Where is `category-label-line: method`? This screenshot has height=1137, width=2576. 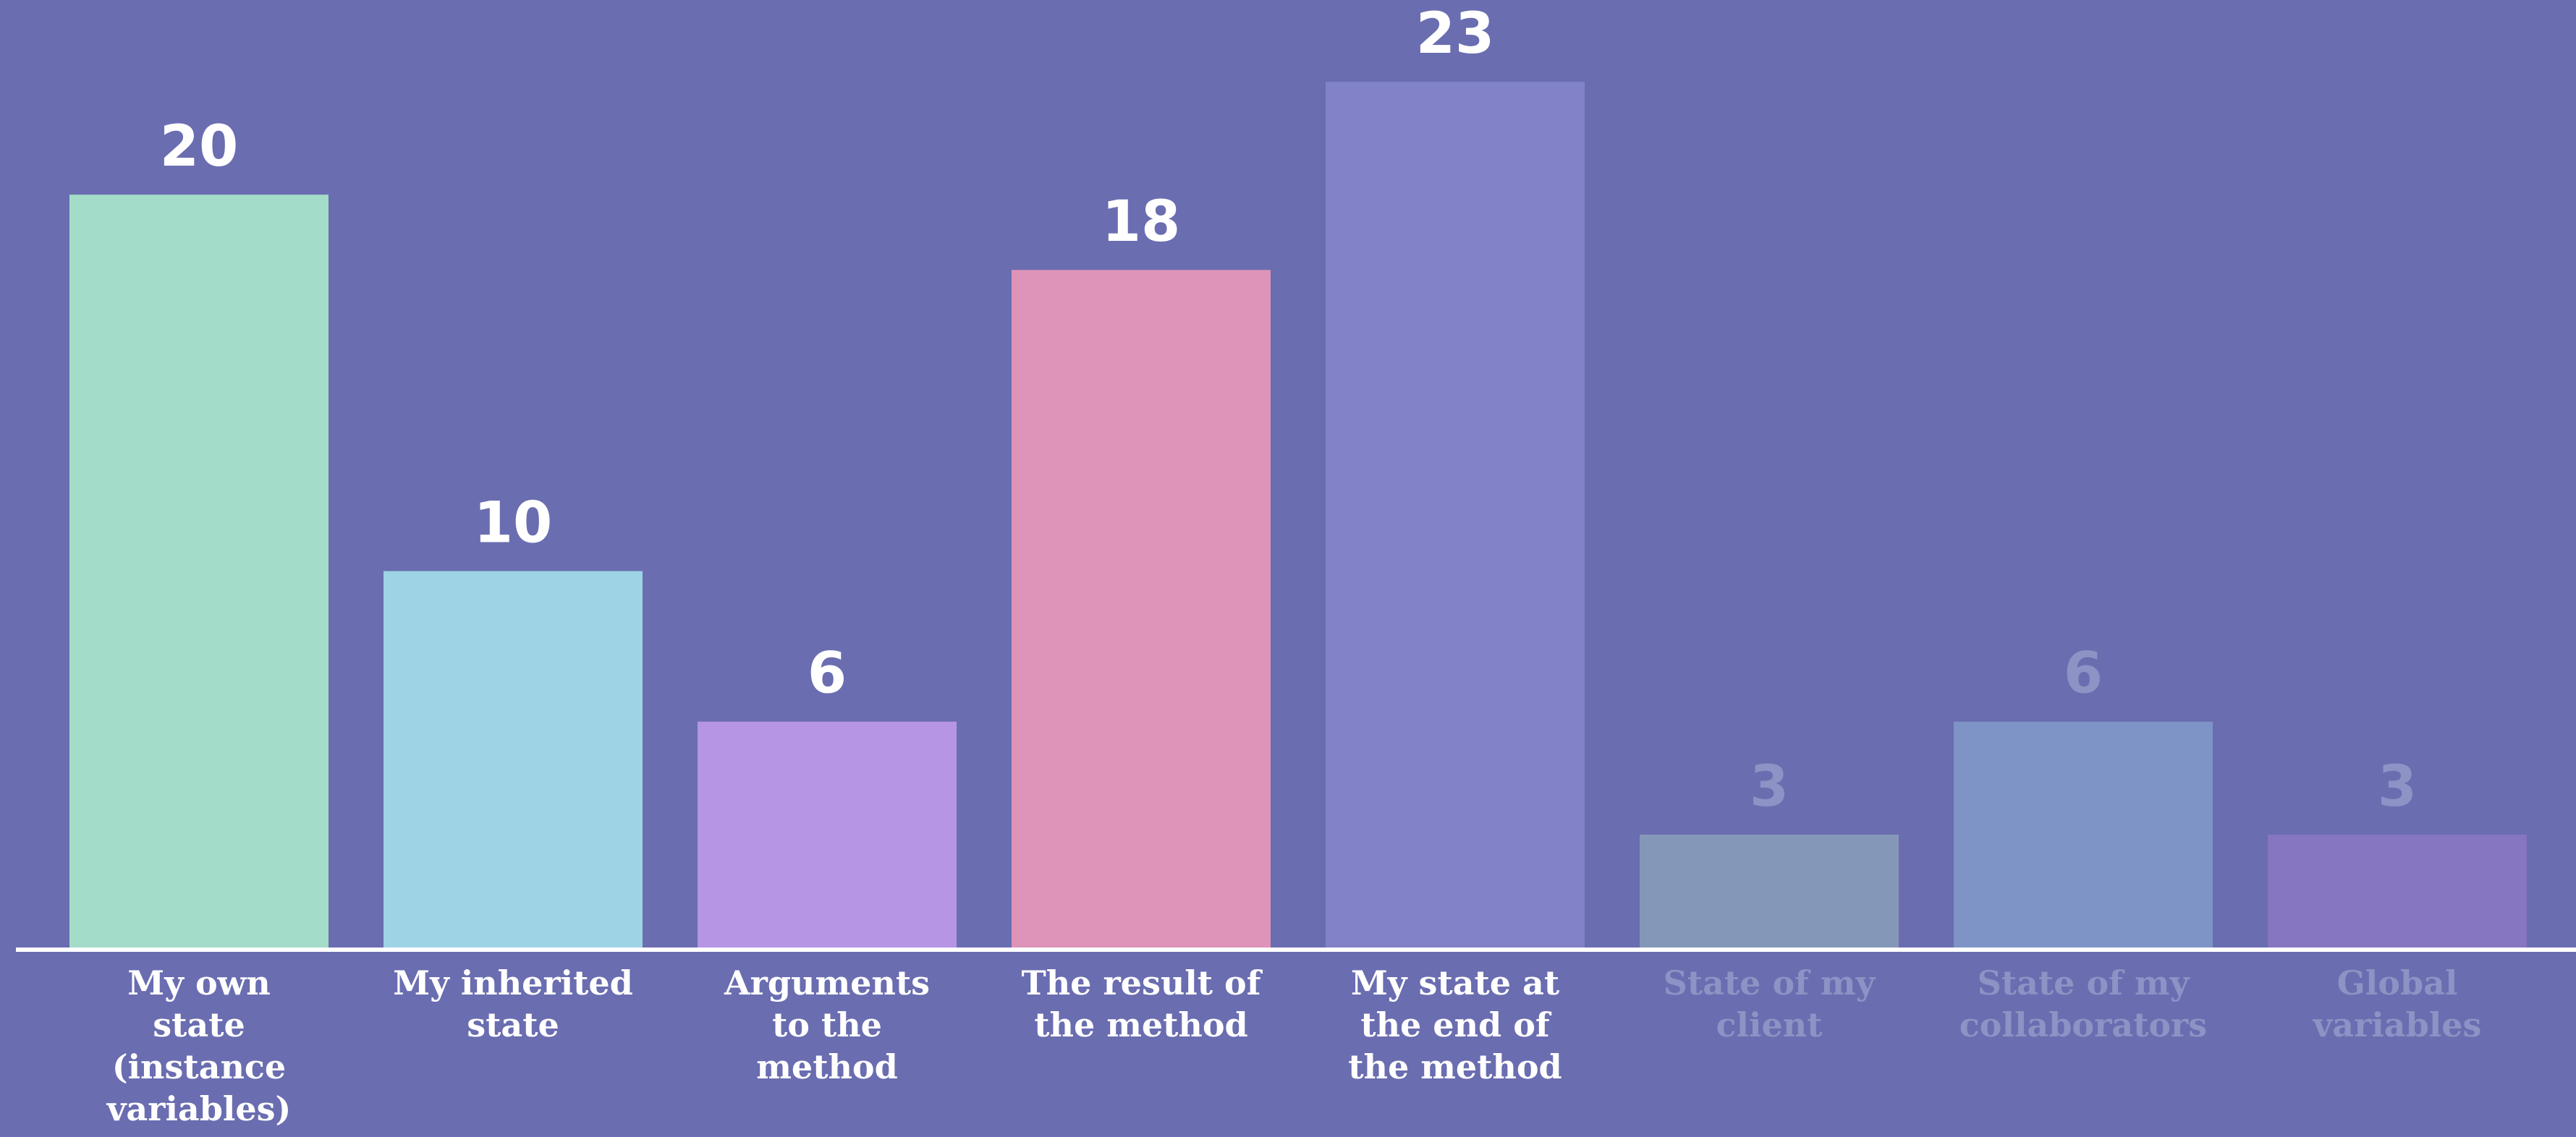 category-label-line: method is located at coordinates (826, 1066).